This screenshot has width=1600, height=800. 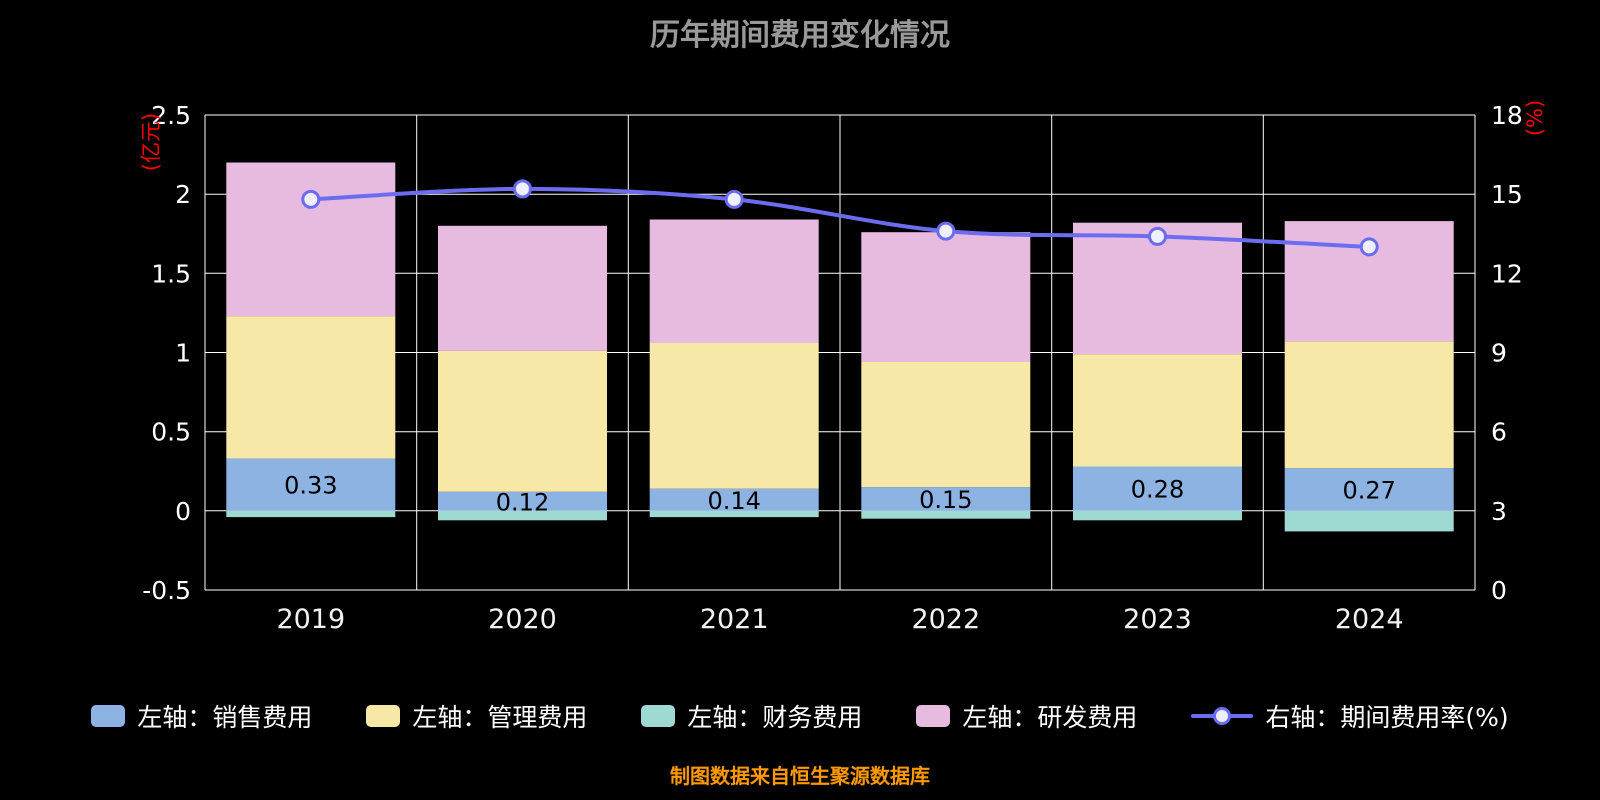 What do you see at coordinates (1369, 247) in the screenshot?
I see `rate-marker-2024` at bounding box center [1369, 247].